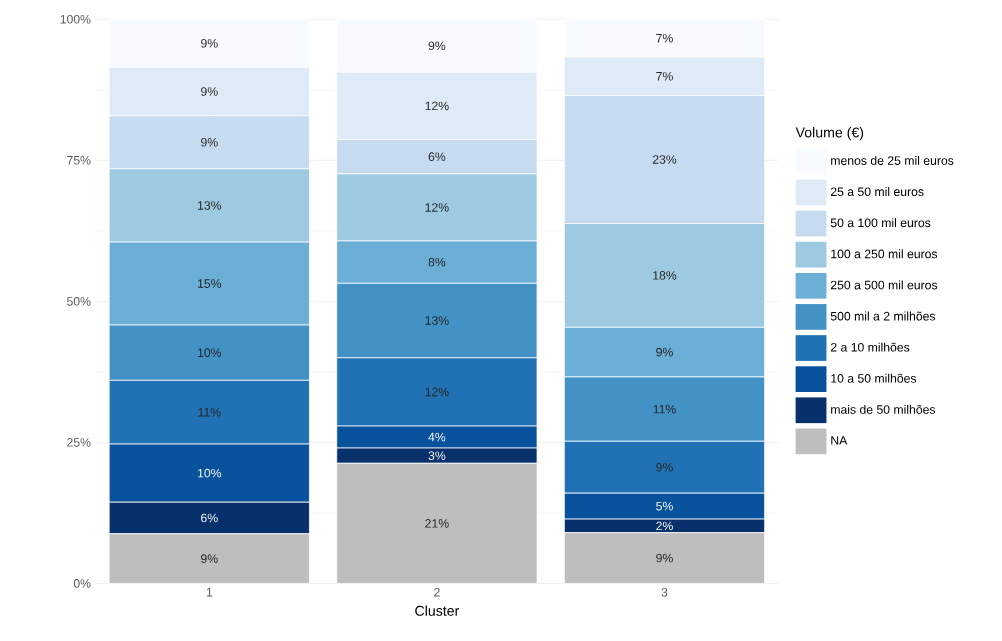  I want to click on data-label: 15%, so click(210, 283).